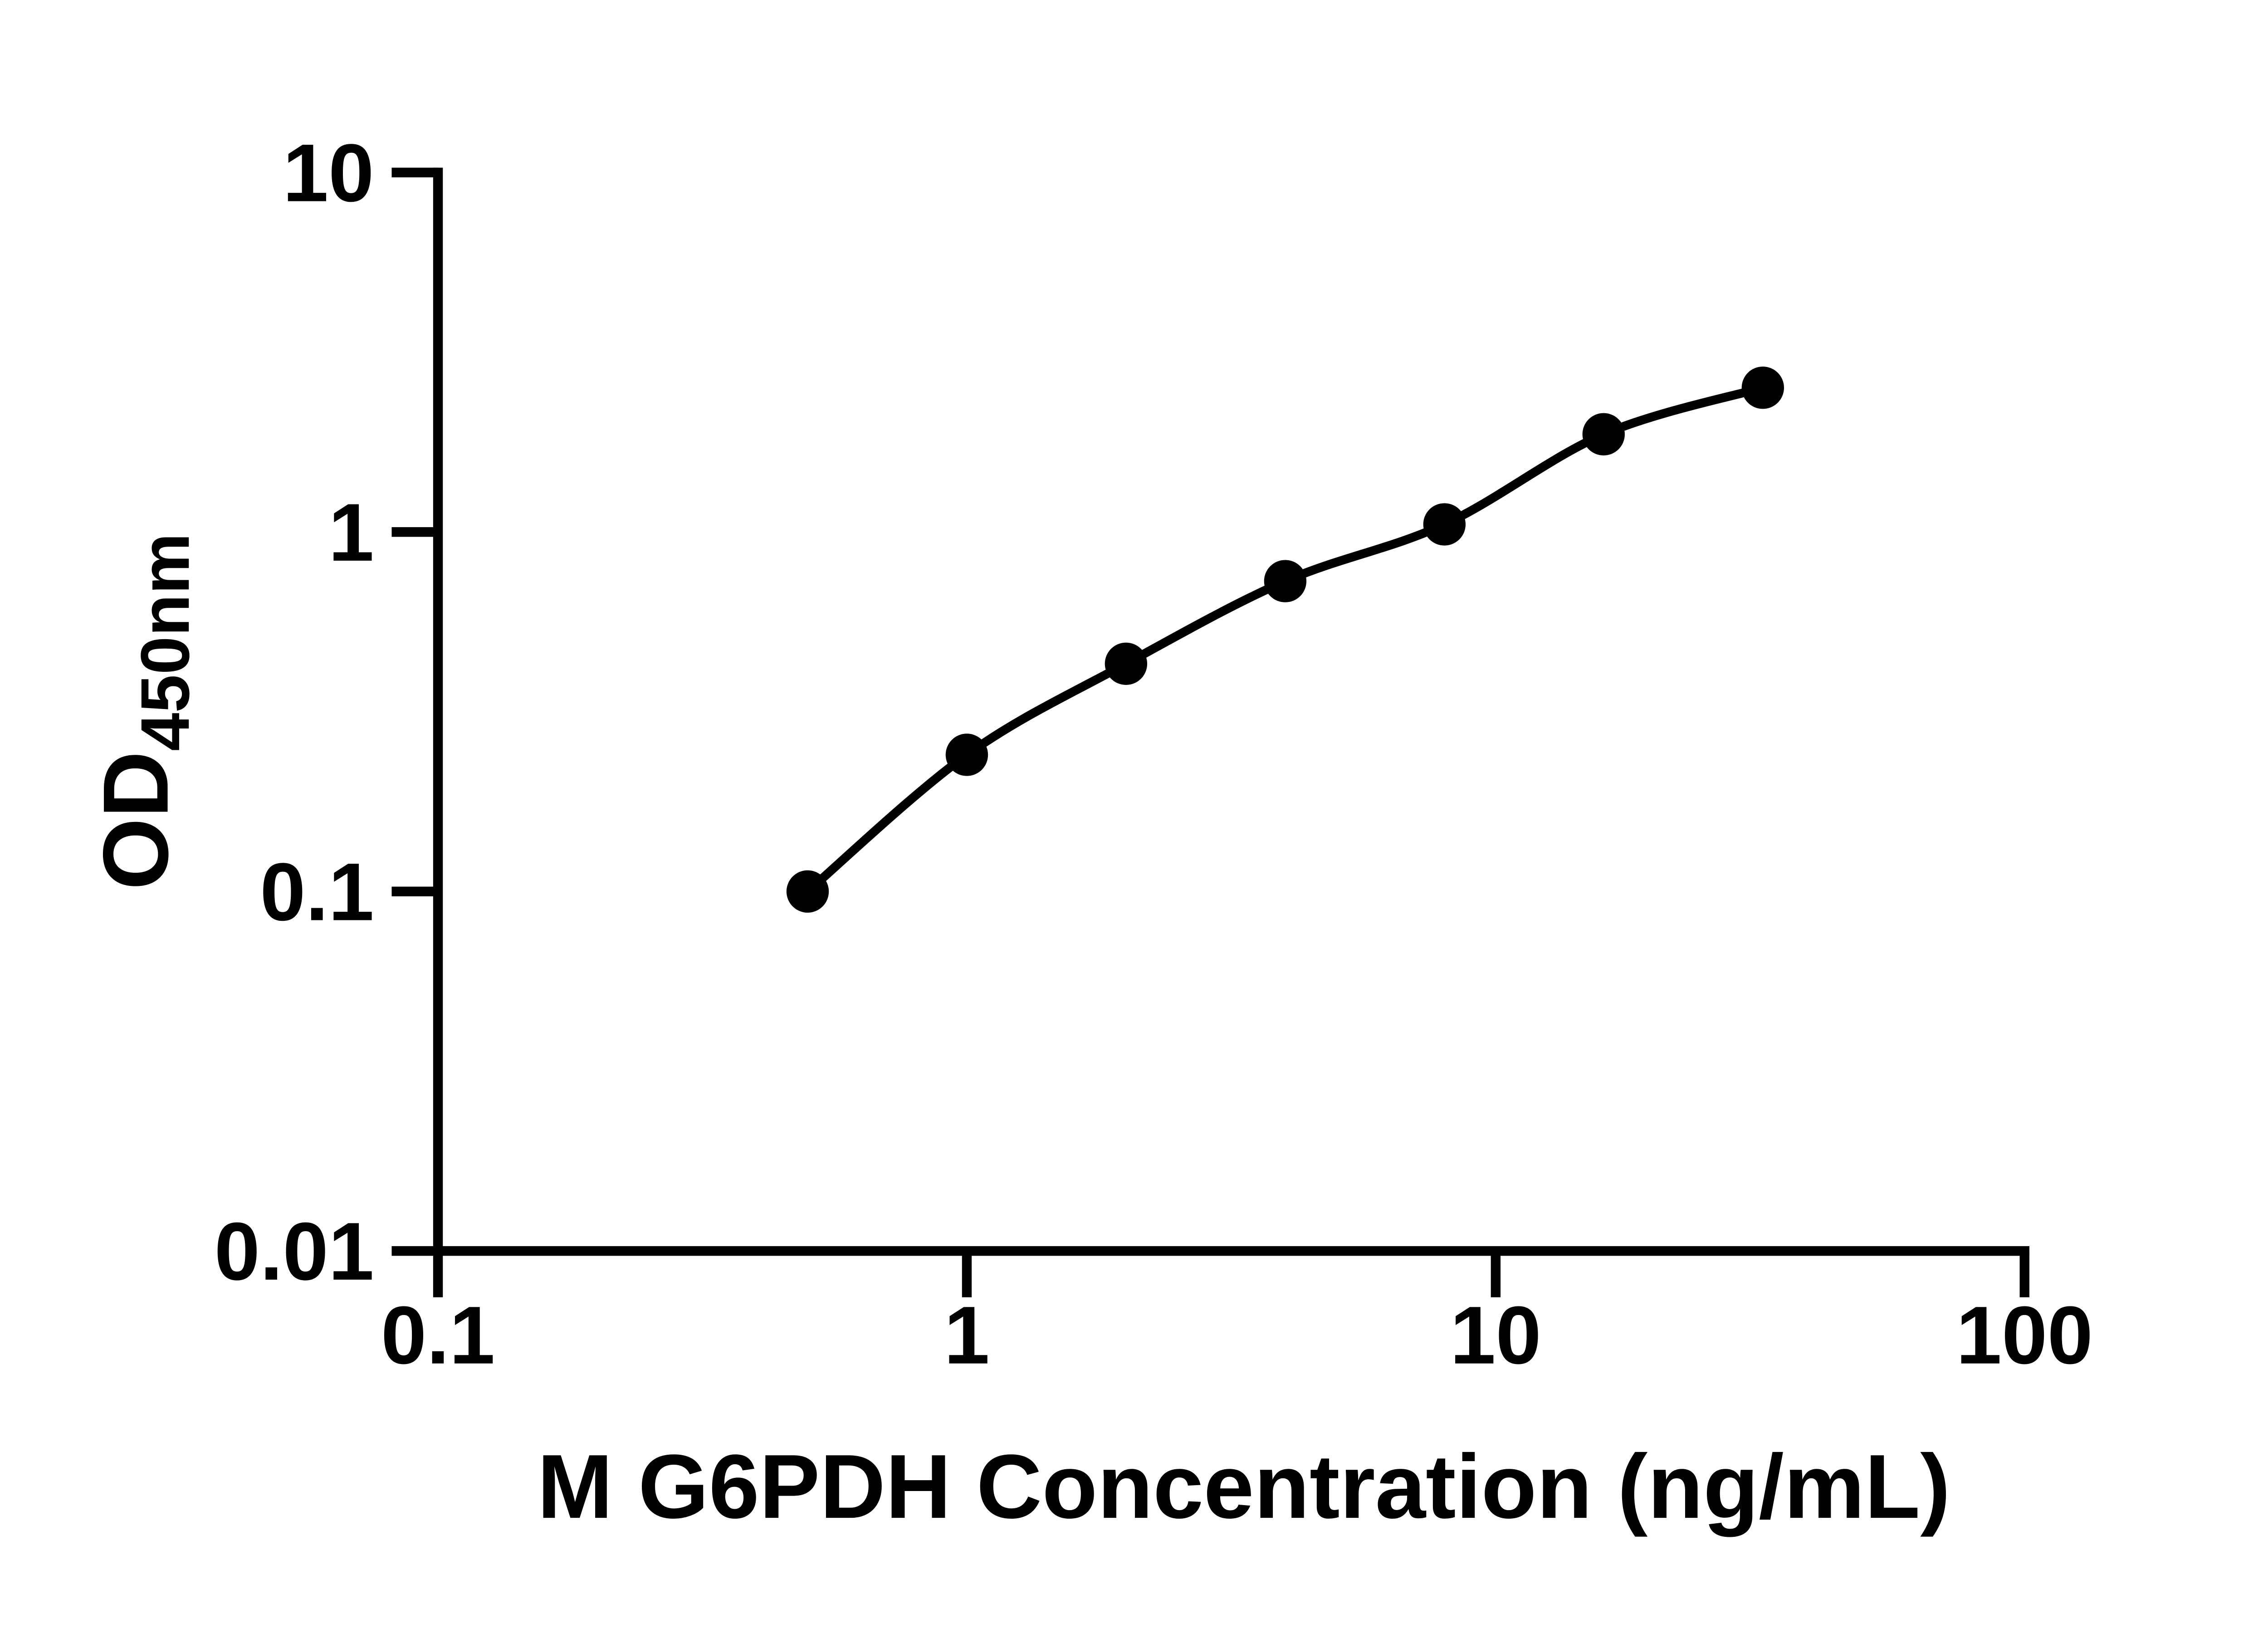  What do you see at coordinates (1444, 524) in the screenshot?
I see `data-point-x8` at bounding box center [1444, 524].